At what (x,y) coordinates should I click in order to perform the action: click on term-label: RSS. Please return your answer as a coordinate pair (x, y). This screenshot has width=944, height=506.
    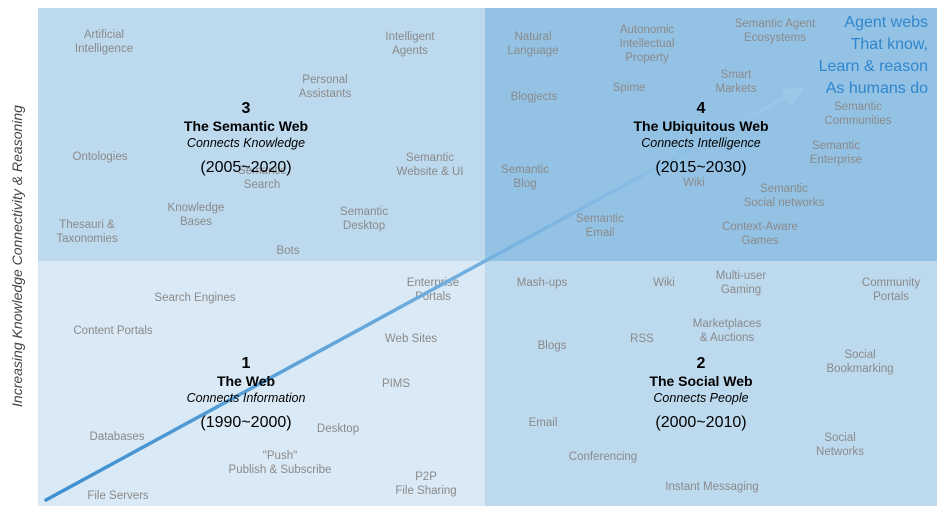
    Looking at the image, I should click on (642, 339).